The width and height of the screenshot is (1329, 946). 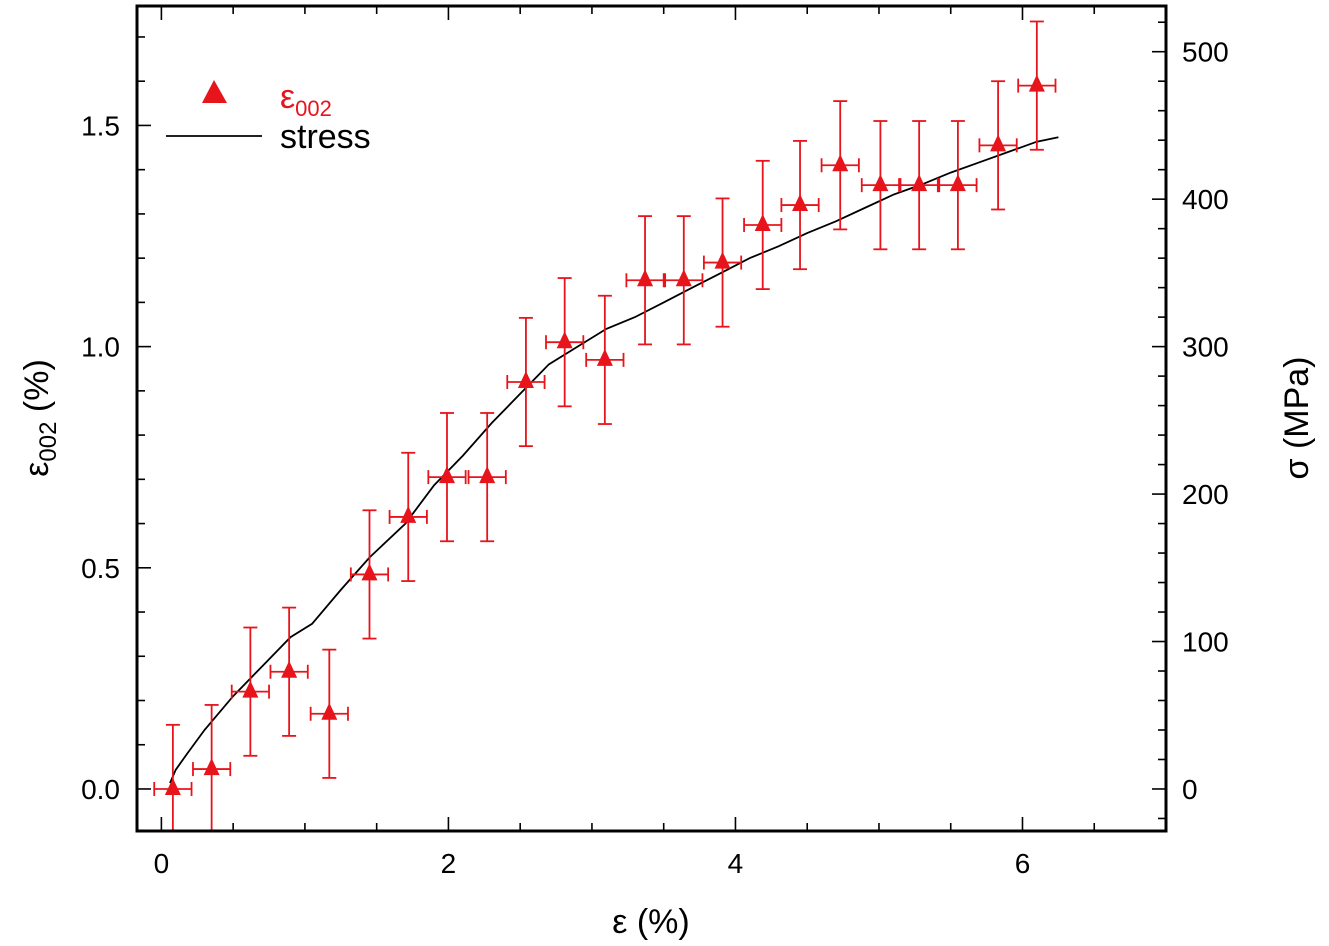 I want to click on x-tick-label: 4, so click(x=736, y=863).